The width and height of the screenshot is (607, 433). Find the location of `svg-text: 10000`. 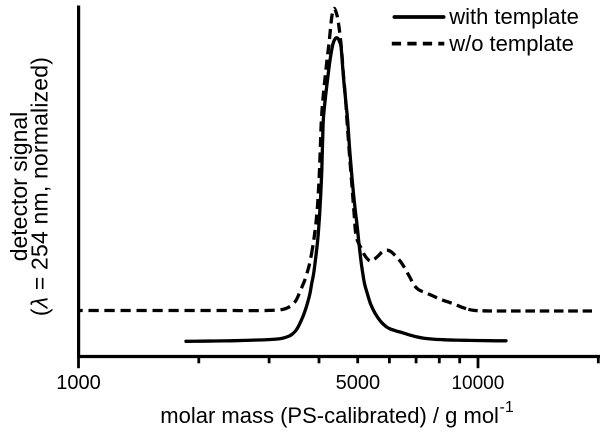

svg-text: 10000 is located at coordinates (477, 383).